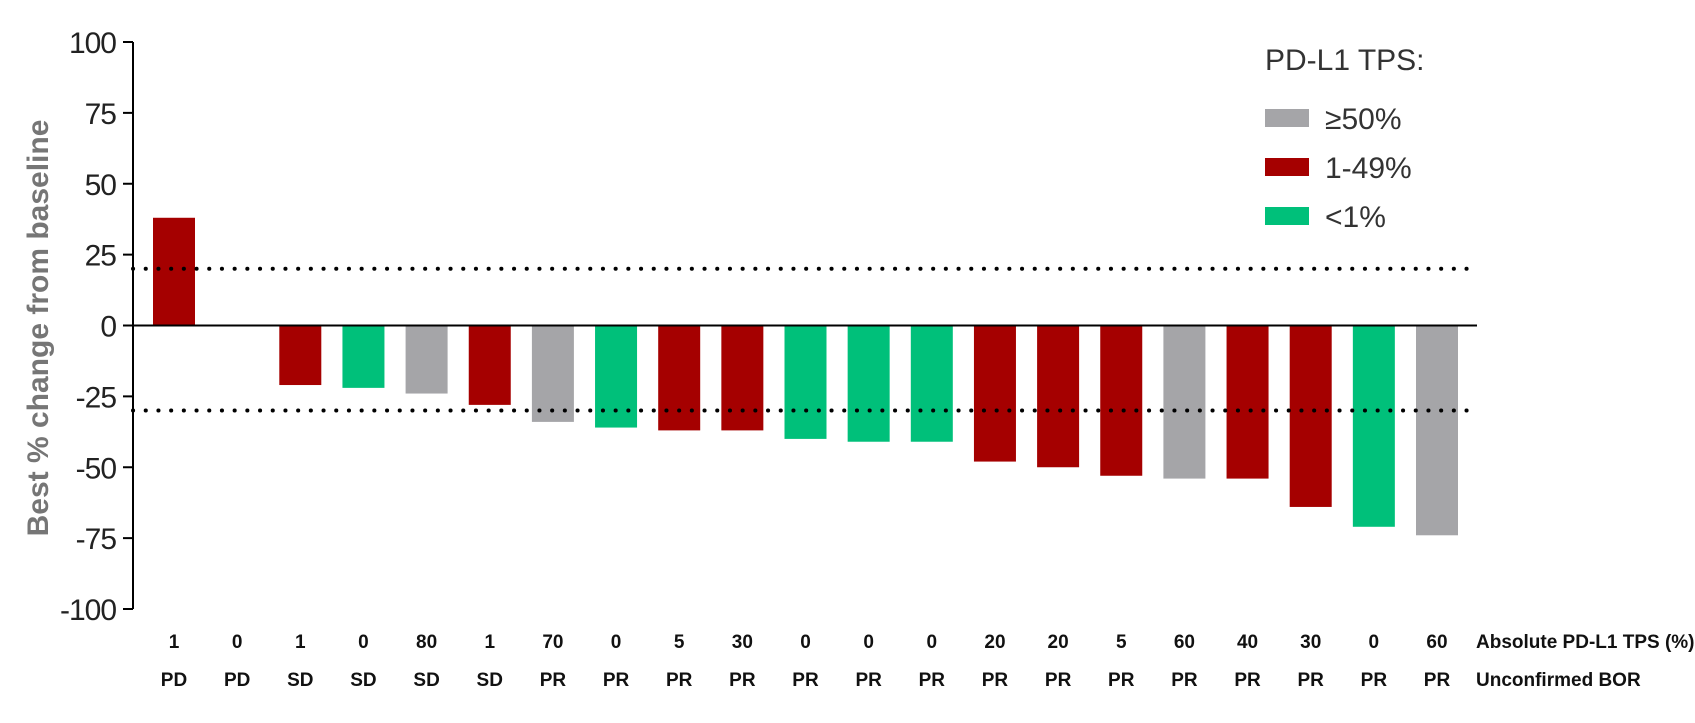 The image size is (1695, 723). What do you see at coordinates (805, 680) in the screenshot?
I see `bor-value-11: PR` at bounding box center [805, 680].